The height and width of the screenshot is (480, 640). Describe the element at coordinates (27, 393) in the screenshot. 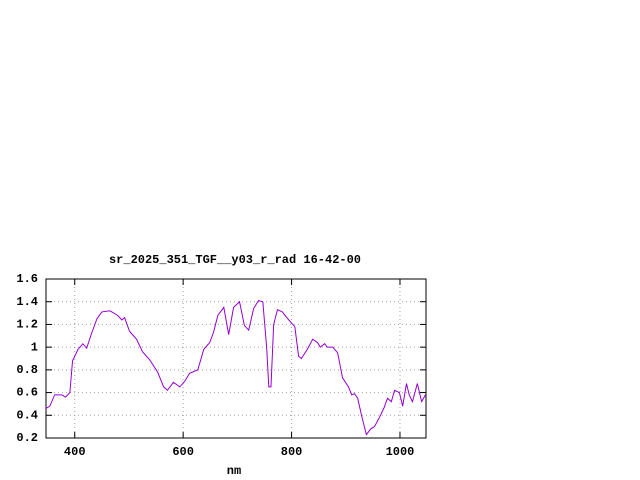

I see `y-tick-label: 0.6` at that location.